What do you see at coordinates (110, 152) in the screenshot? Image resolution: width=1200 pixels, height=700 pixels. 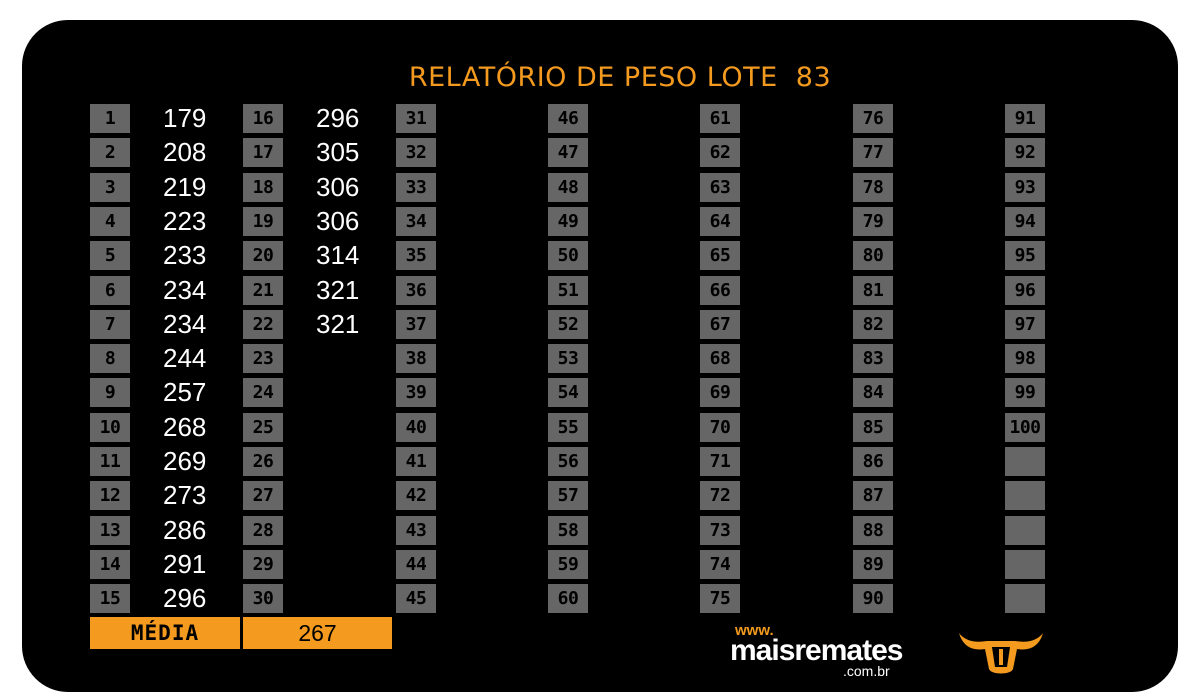 I see `lot-number-2: 2` at bounding box center [110, 152].